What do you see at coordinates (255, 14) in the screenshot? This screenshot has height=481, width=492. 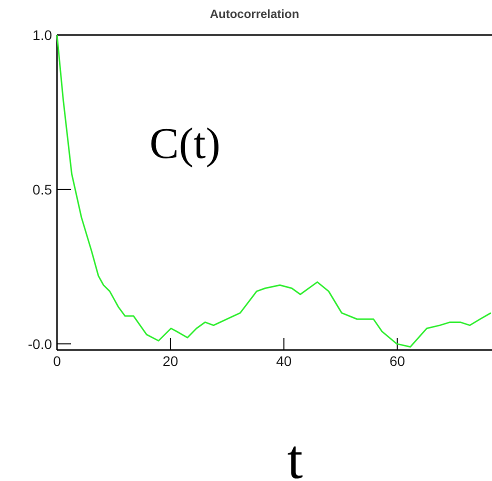 I see `chart-title: Autocorrelation` at bounding box center [255, 14].